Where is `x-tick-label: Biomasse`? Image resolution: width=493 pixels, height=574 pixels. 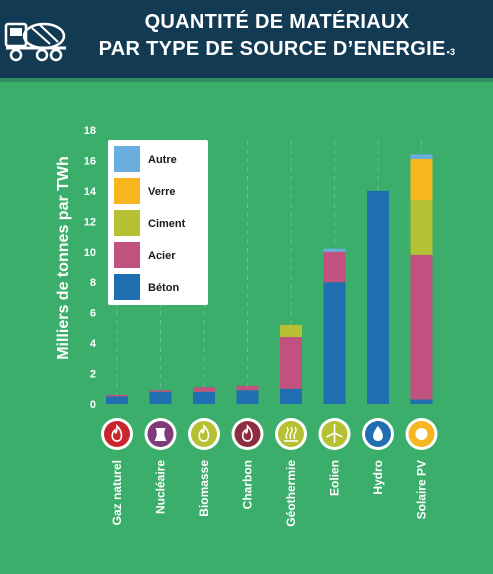 x-tick-label: Biomasse is located at coordinates (204, 488).